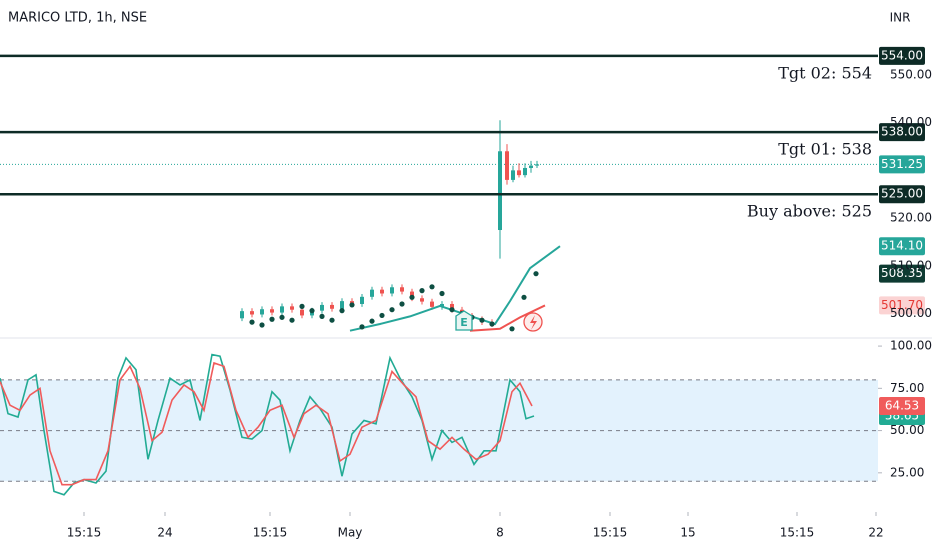 The image size is (932, 554). I want to click on value-label-box, so click(902, 406).